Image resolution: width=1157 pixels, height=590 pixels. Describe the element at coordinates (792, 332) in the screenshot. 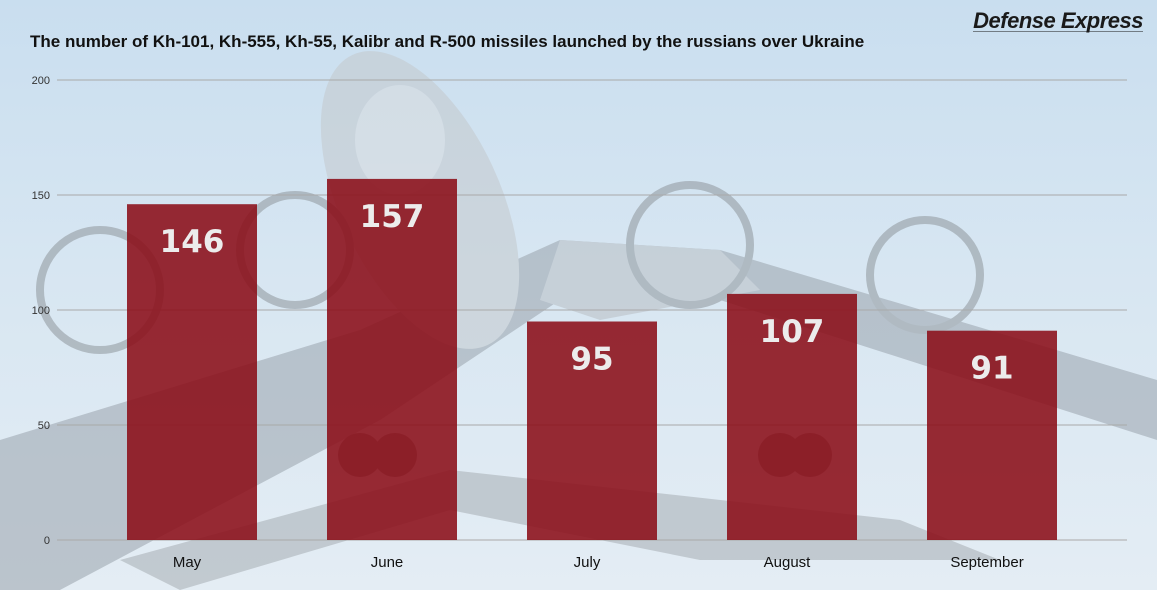

I see `bar-value-label: 107` at that location.